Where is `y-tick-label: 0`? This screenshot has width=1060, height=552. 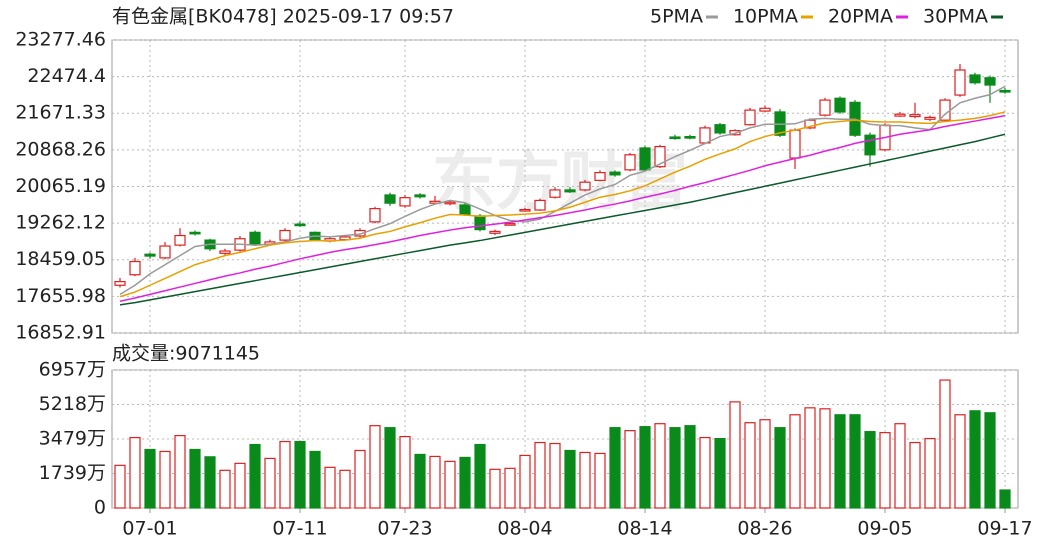 y-tick-label: 0 is located at coordinates (100, 508).